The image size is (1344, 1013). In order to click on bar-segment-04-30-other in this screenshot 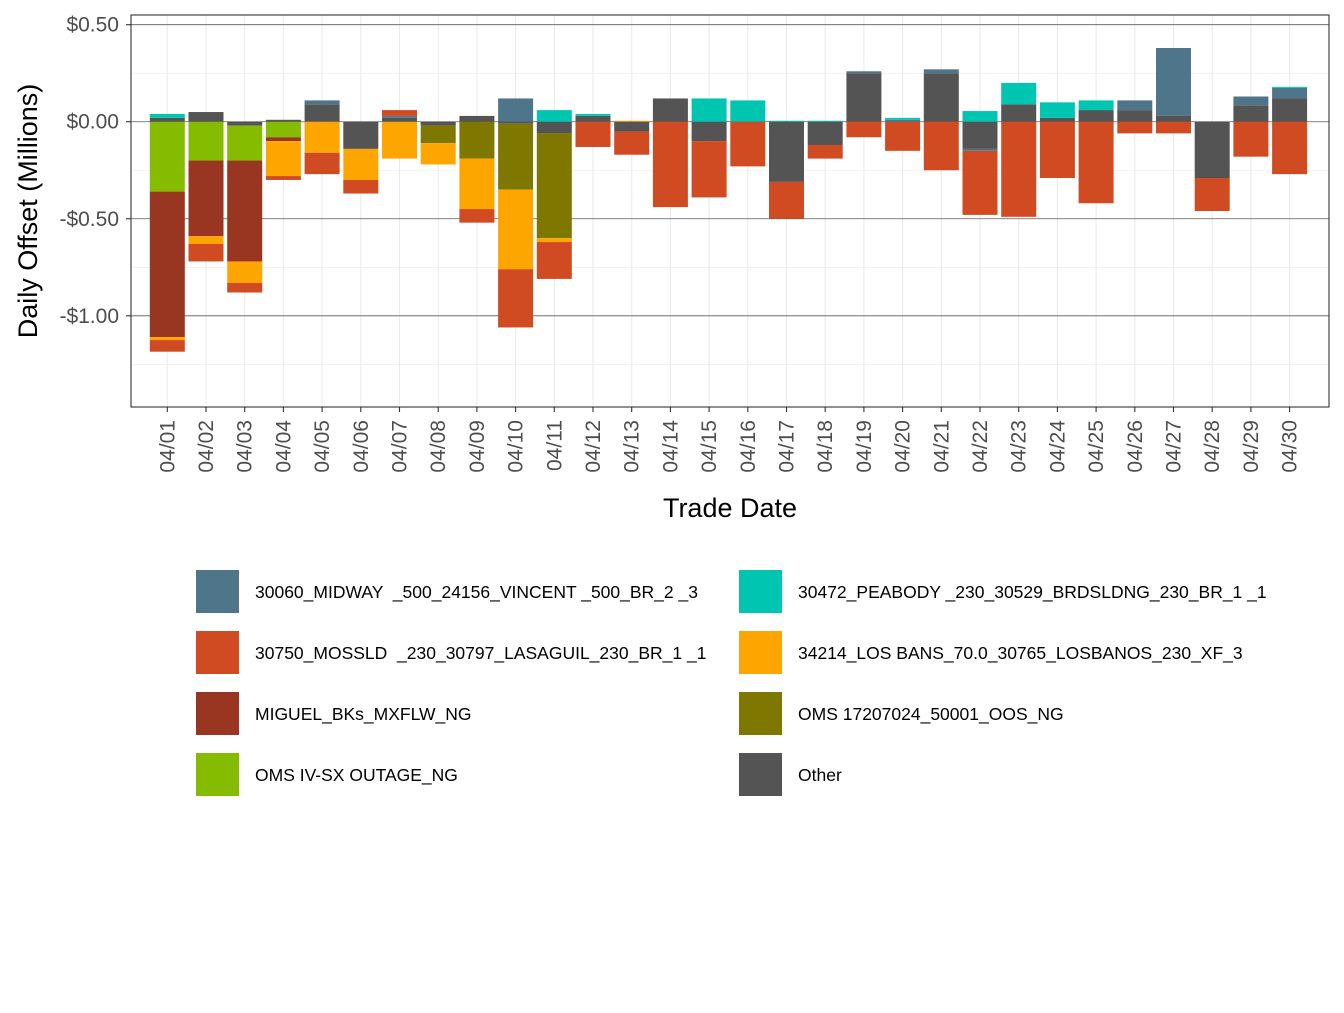, I will do `click(1290, 110)`.